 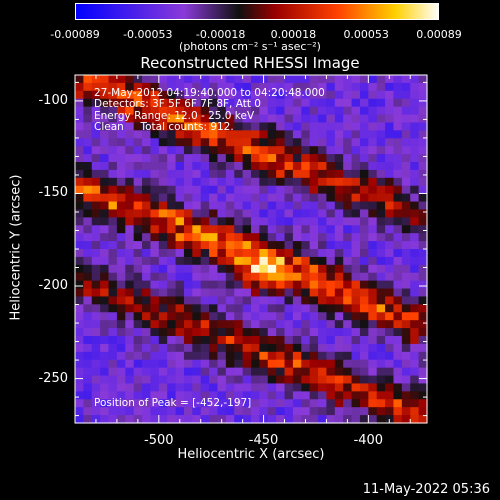 I want to click on y-tick-label: -100, so click(x=53, y=100).